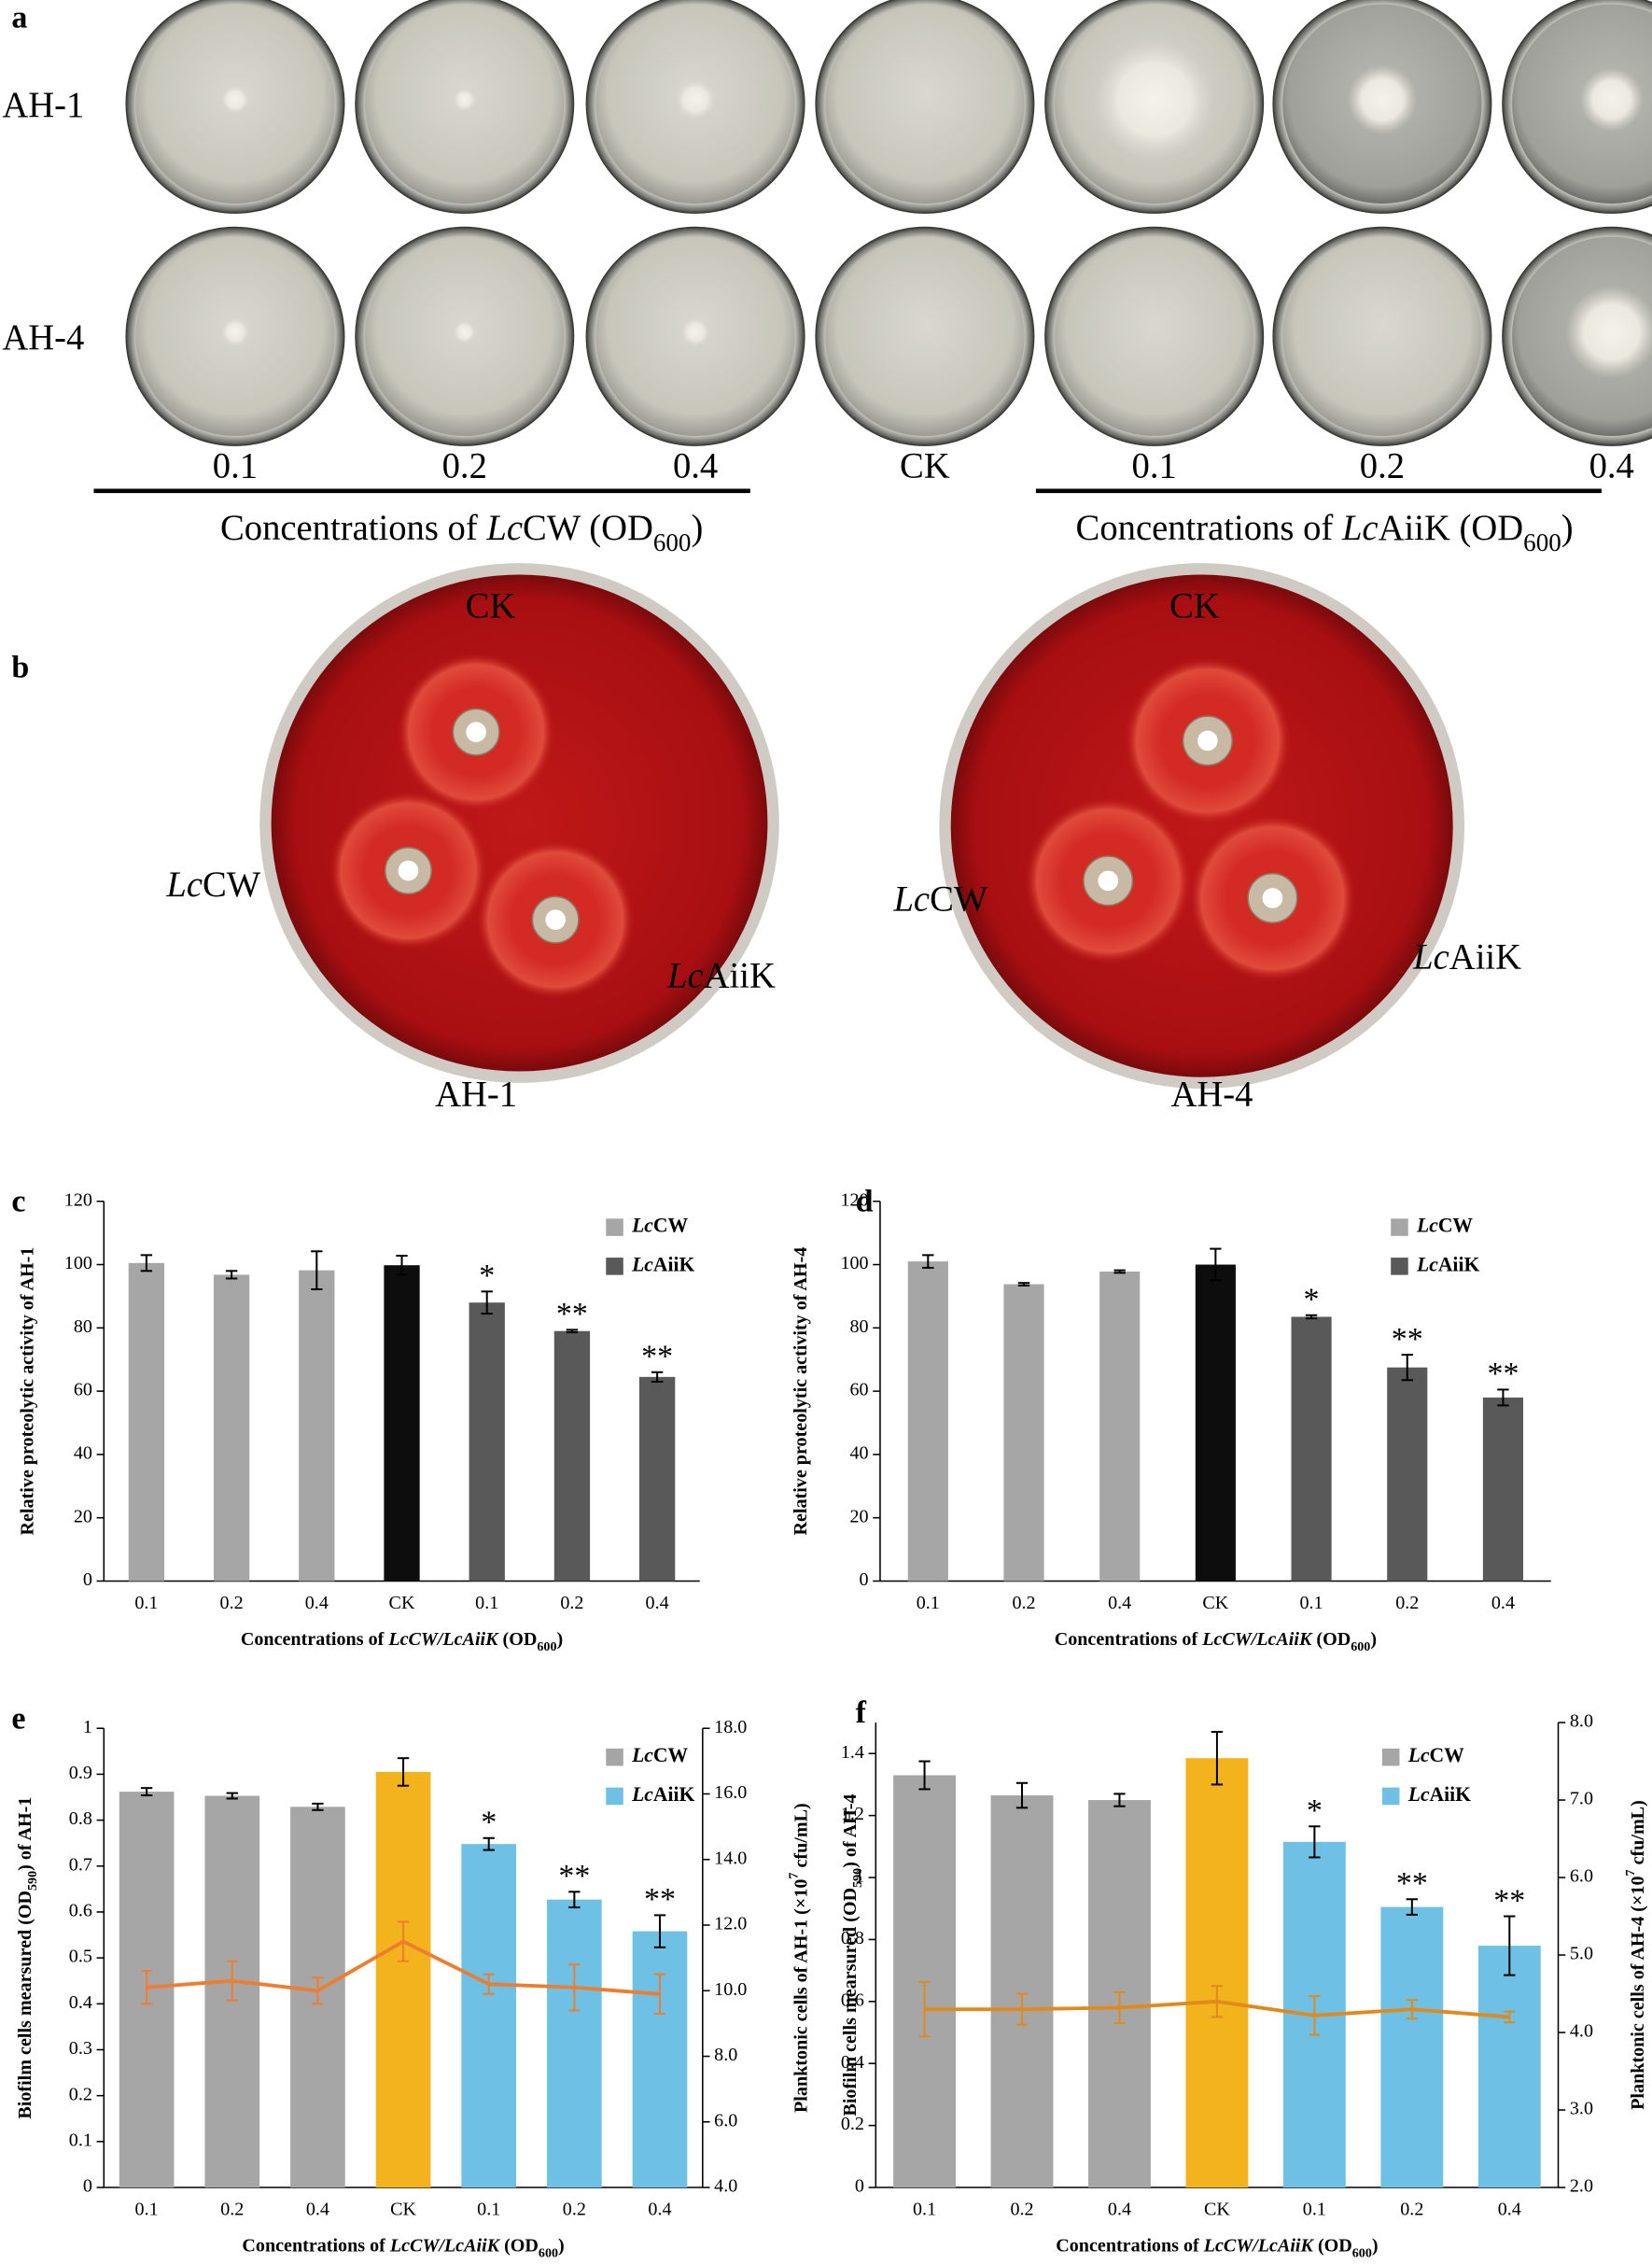 The width and height of the screenshot is (1652, 2264). Describe the element at coordinates (588, 528) in the screenshot. I see `text-part: CW (OD` at that location.